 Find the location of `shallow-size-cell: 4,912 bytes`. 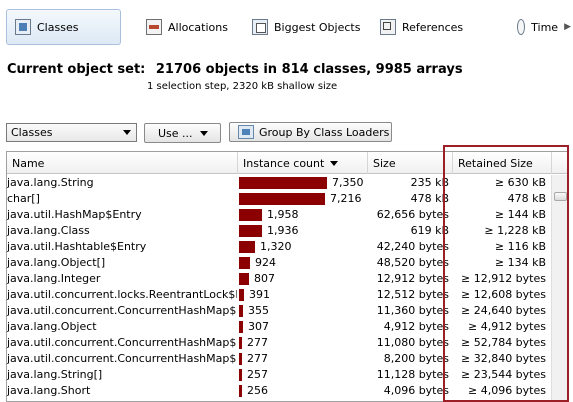

shallow-size-cell: 4,912 bytes is located at coordinates (416, 326).